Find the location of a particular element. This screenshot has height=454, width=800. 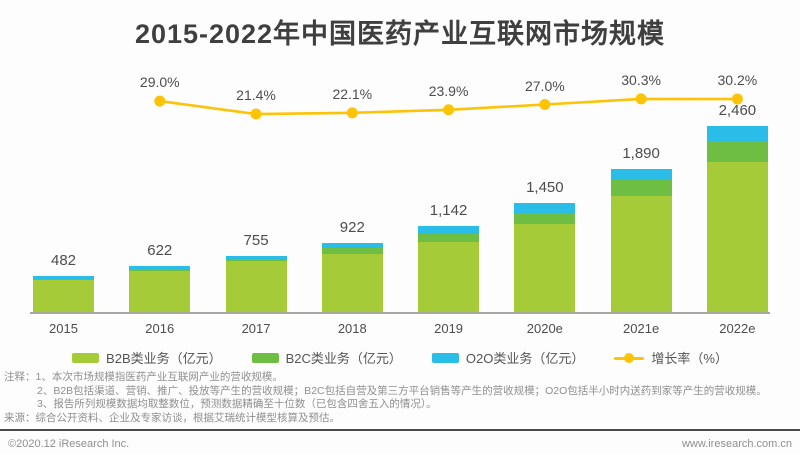

bar-column-2017 is located at coordinates (256, 284).